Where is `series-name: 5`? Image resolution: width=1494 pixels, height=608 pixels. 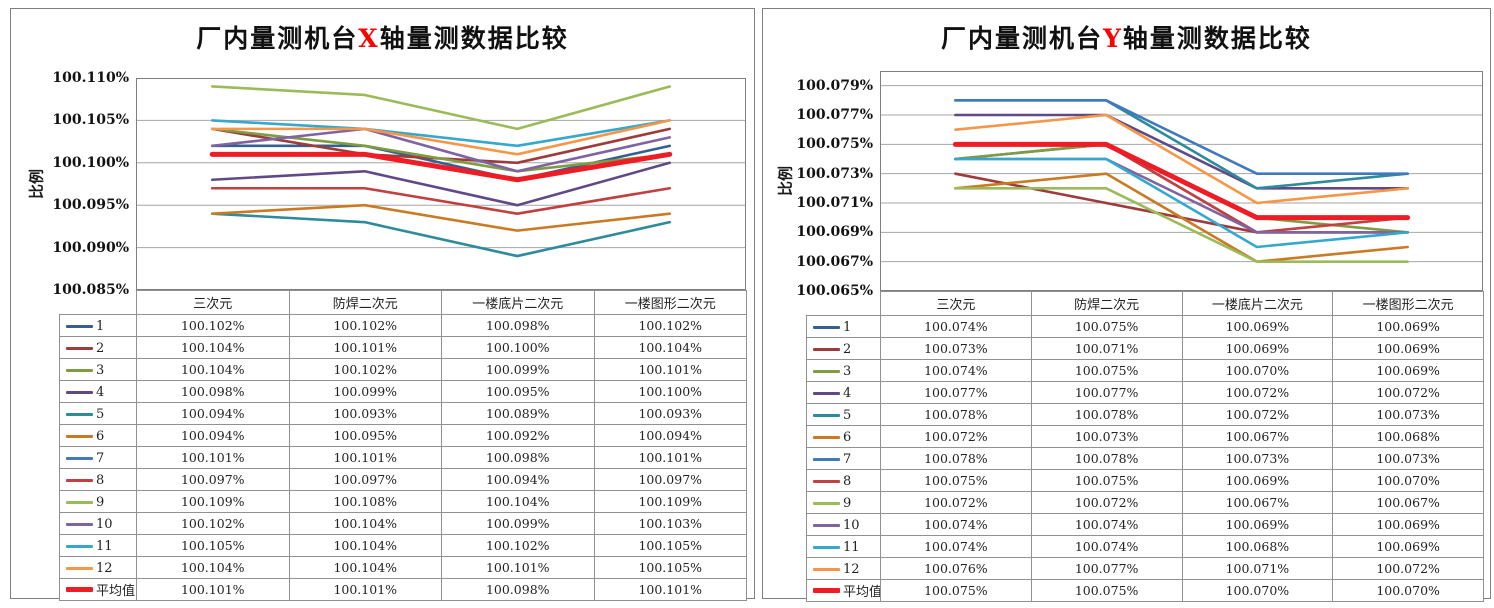
series-name: 5 is located at coordinates (847, 415).